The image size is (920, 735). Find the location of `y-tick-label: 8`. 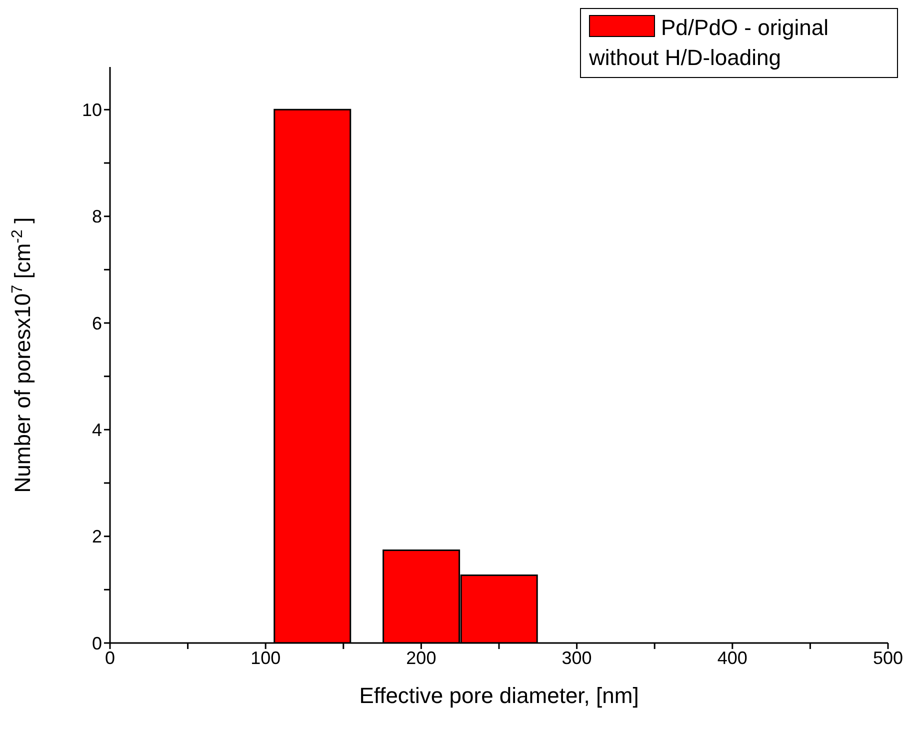

y-tick-label: 8 is located at coordinates (97, 216).